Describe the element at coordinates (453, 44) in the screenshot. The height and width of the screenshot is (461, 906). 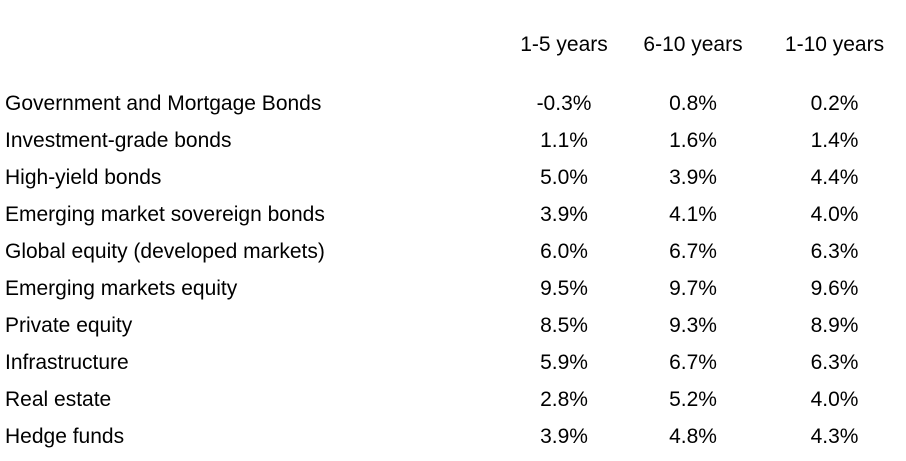
I see `table-header-row: 1-5 years 6-10 years 1-10 years` at that location.